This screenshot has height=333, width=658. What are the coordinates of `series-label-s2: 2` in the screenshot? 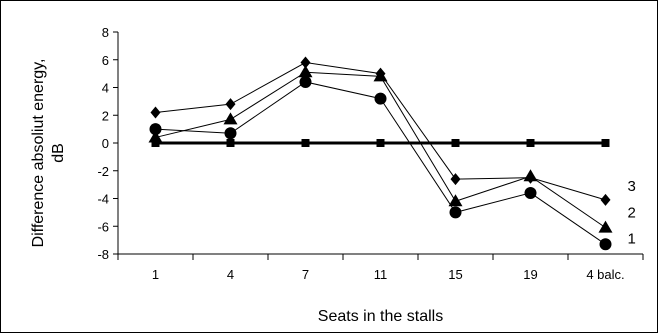 It's located at (632, 212).